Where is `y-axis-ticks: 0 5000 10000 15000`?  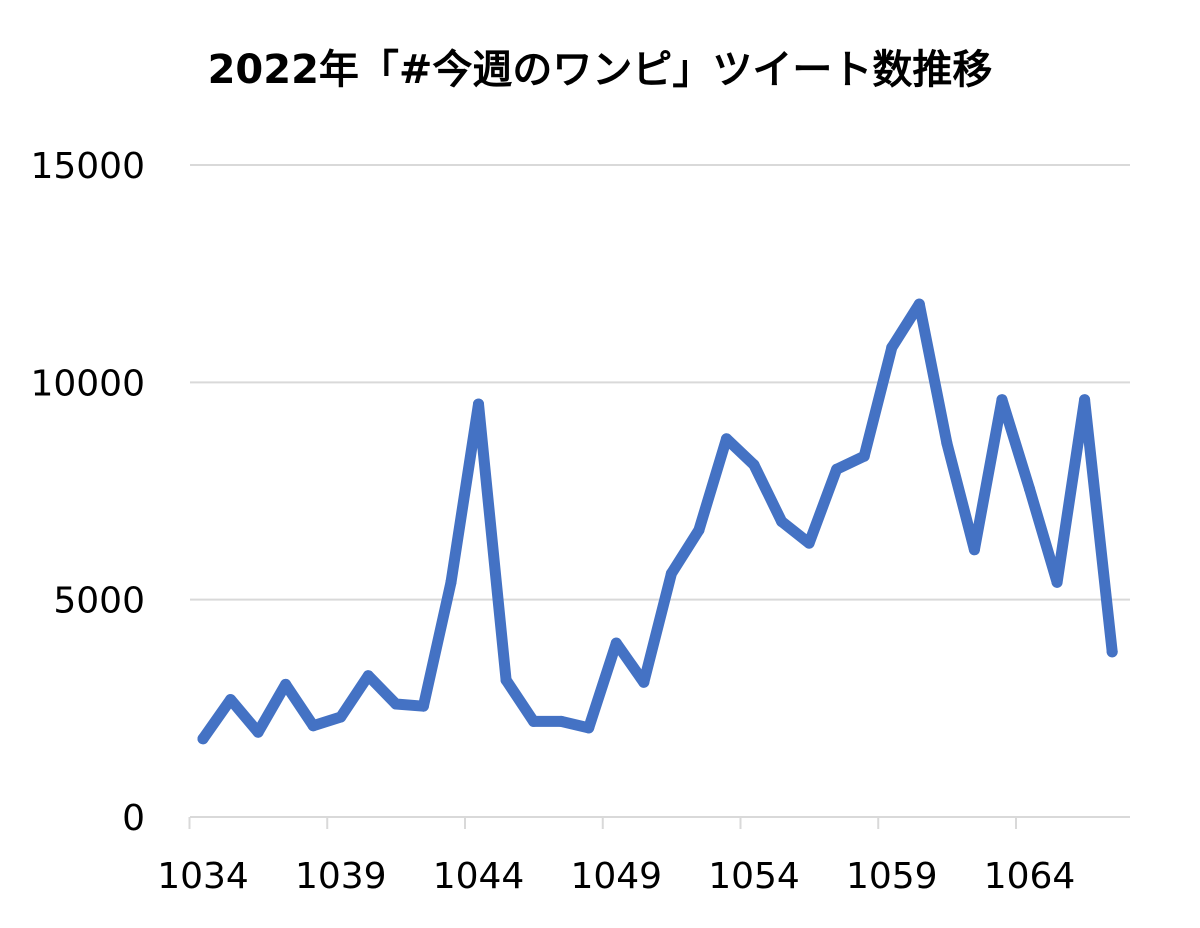 y-axis-ticks: 0 5000 10000 15000 is located at coordinates (87, 492).